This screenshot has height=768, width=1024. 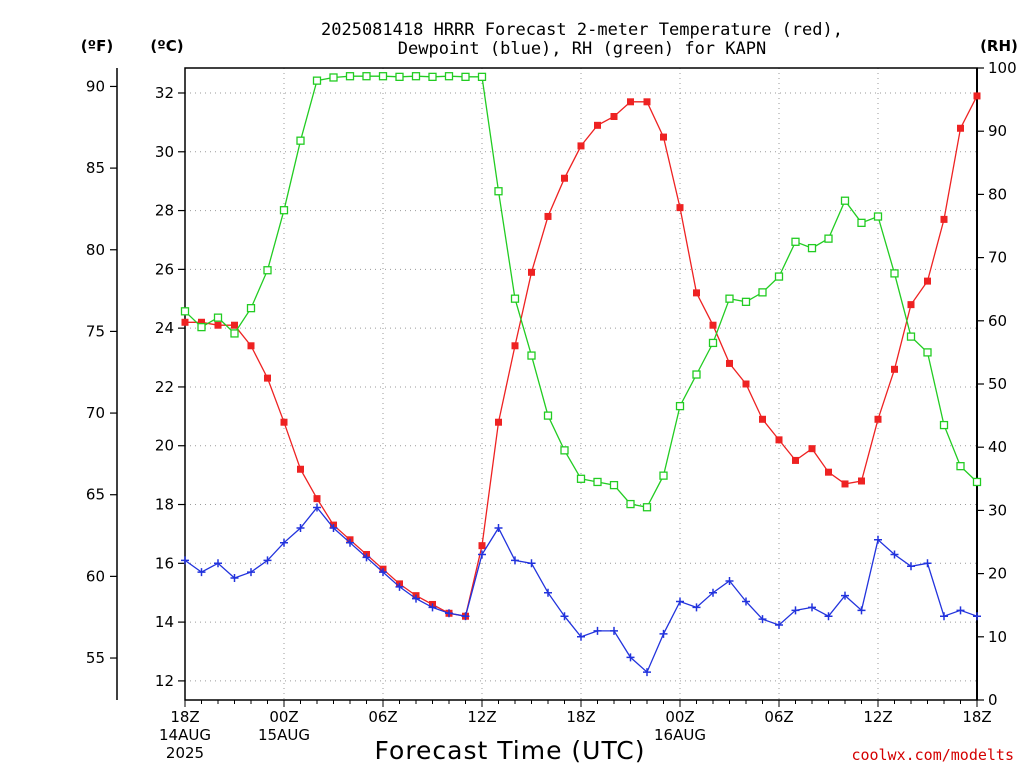 I want to click on fahrenheit-tick-label: 70, so click(x=95, y=413).